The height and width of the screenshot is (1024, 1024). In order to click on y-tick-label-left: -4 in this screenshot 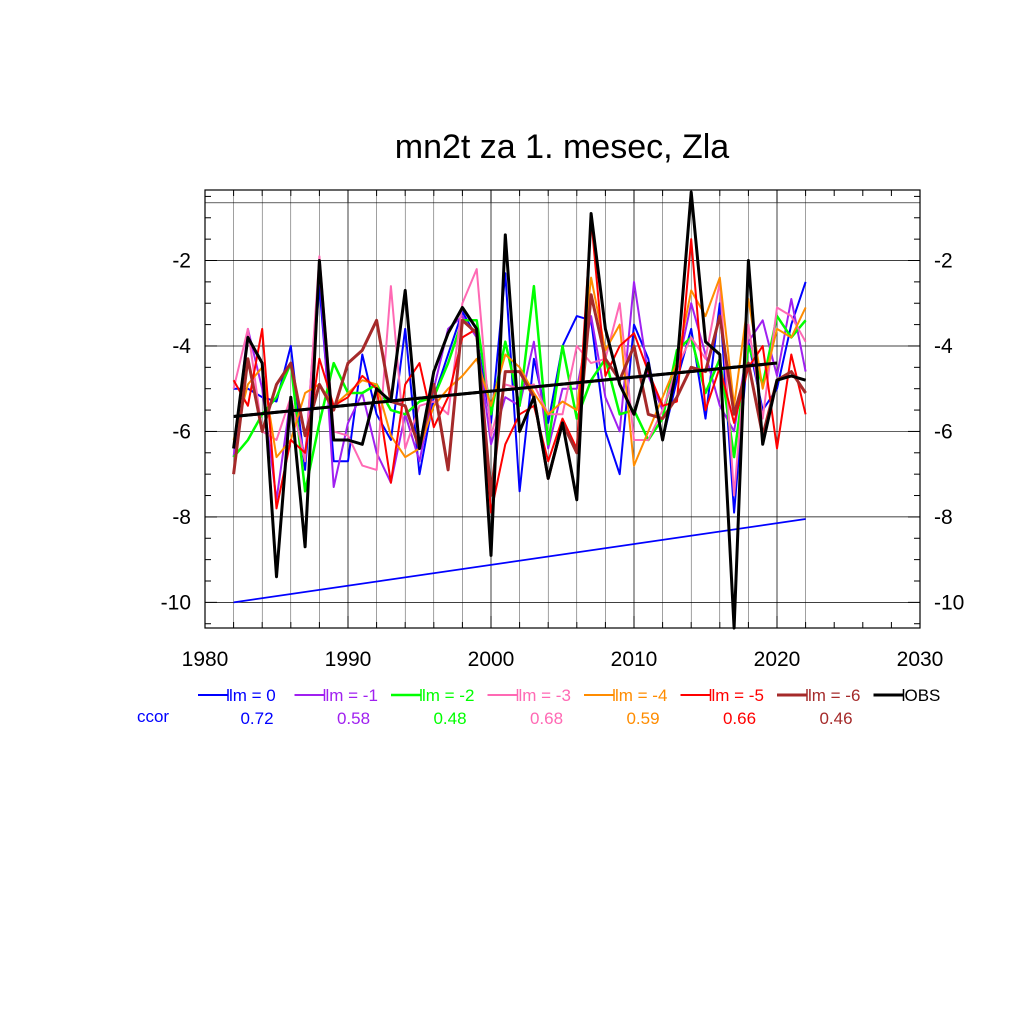, I will do `click(181, 346)`.